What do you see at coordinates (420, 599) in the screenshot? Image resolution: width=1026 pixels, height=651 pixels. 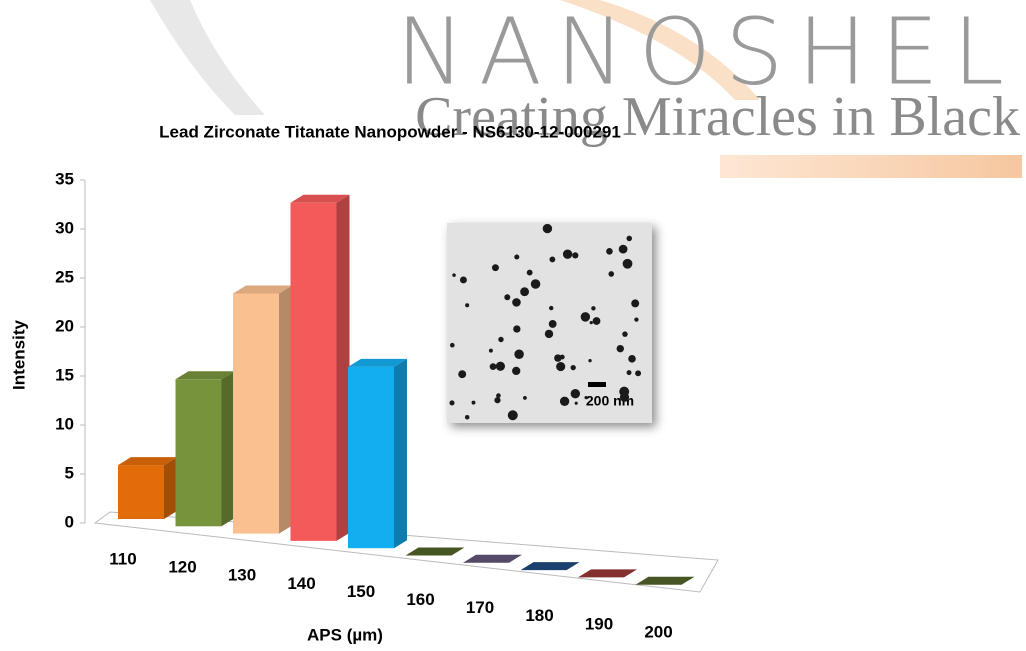 I see `x-tick-label: 160` at bounding box center [420, 599].